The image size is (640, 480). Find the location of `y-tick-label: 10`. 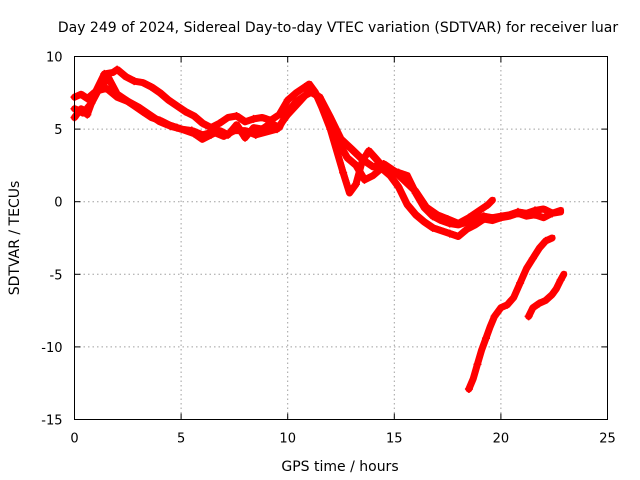

y-tick-label: 10 is located at coordinates (54, 58).